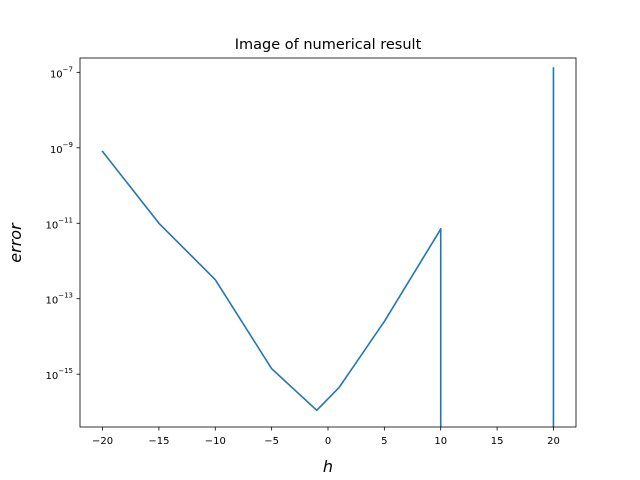 The width and height of the screenshot is (640, 480). I want to click on y-tick-label: 10⁻¹¹, so click(59, 223).